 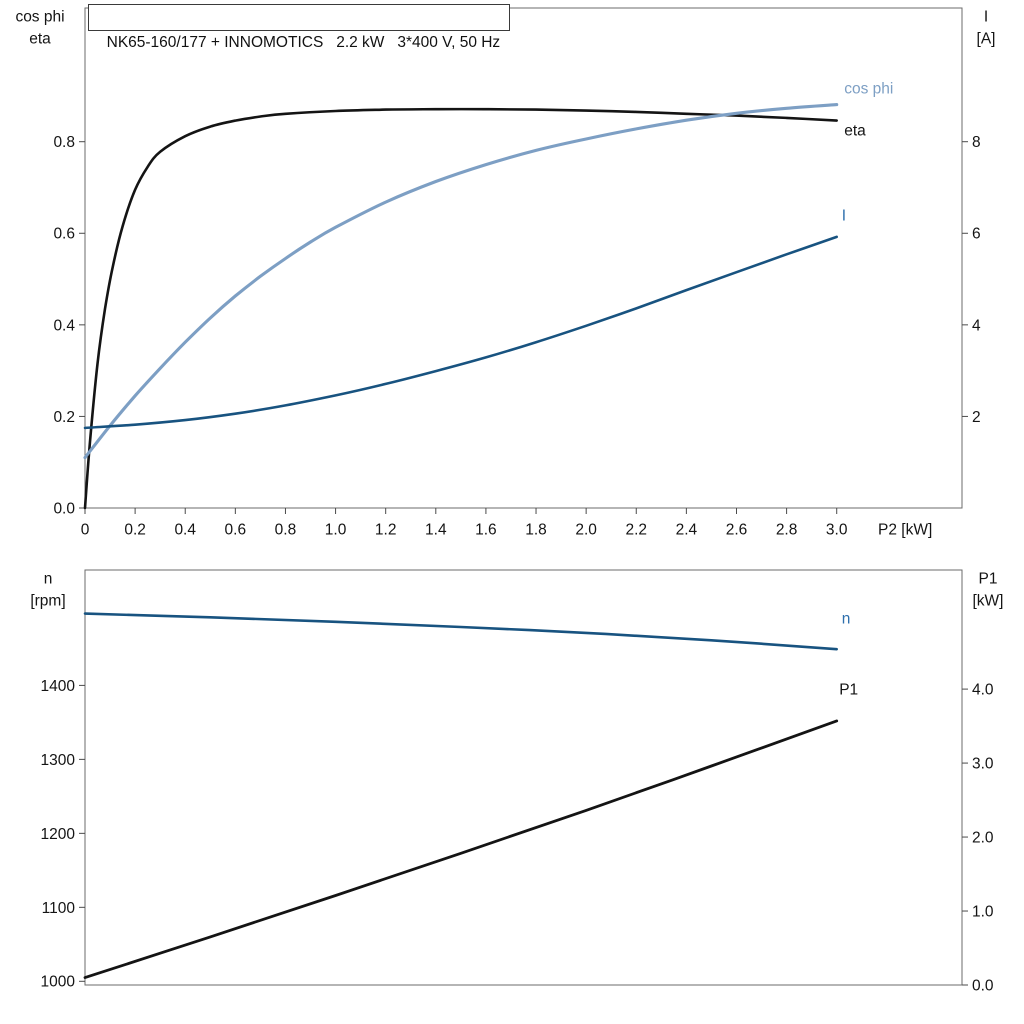 What do you see at coordinates (236, 529) in the screenshot?
I see `x-tick-label: 0.6` at bounding box center [236, 529].